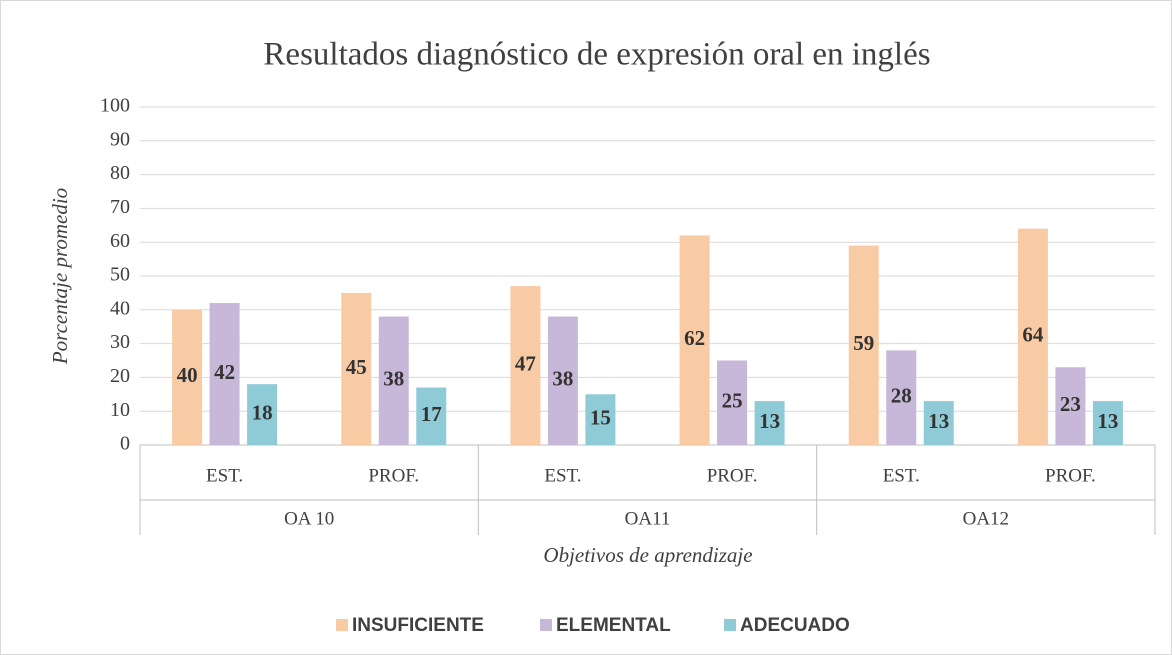  Describe the element at coordinates (120, 410) in the screenshot. I see `y-tick-label: 10` at that location.